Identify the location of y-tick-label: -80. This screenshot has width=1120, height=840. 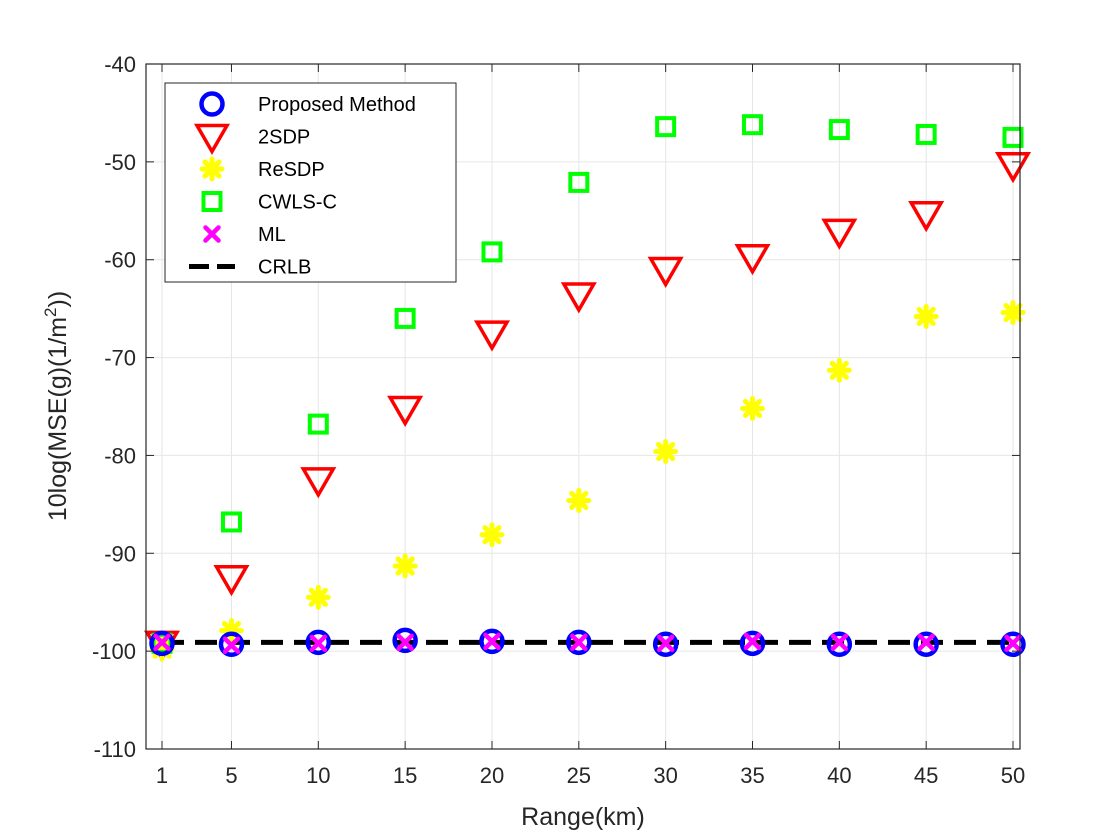
(120, 455).